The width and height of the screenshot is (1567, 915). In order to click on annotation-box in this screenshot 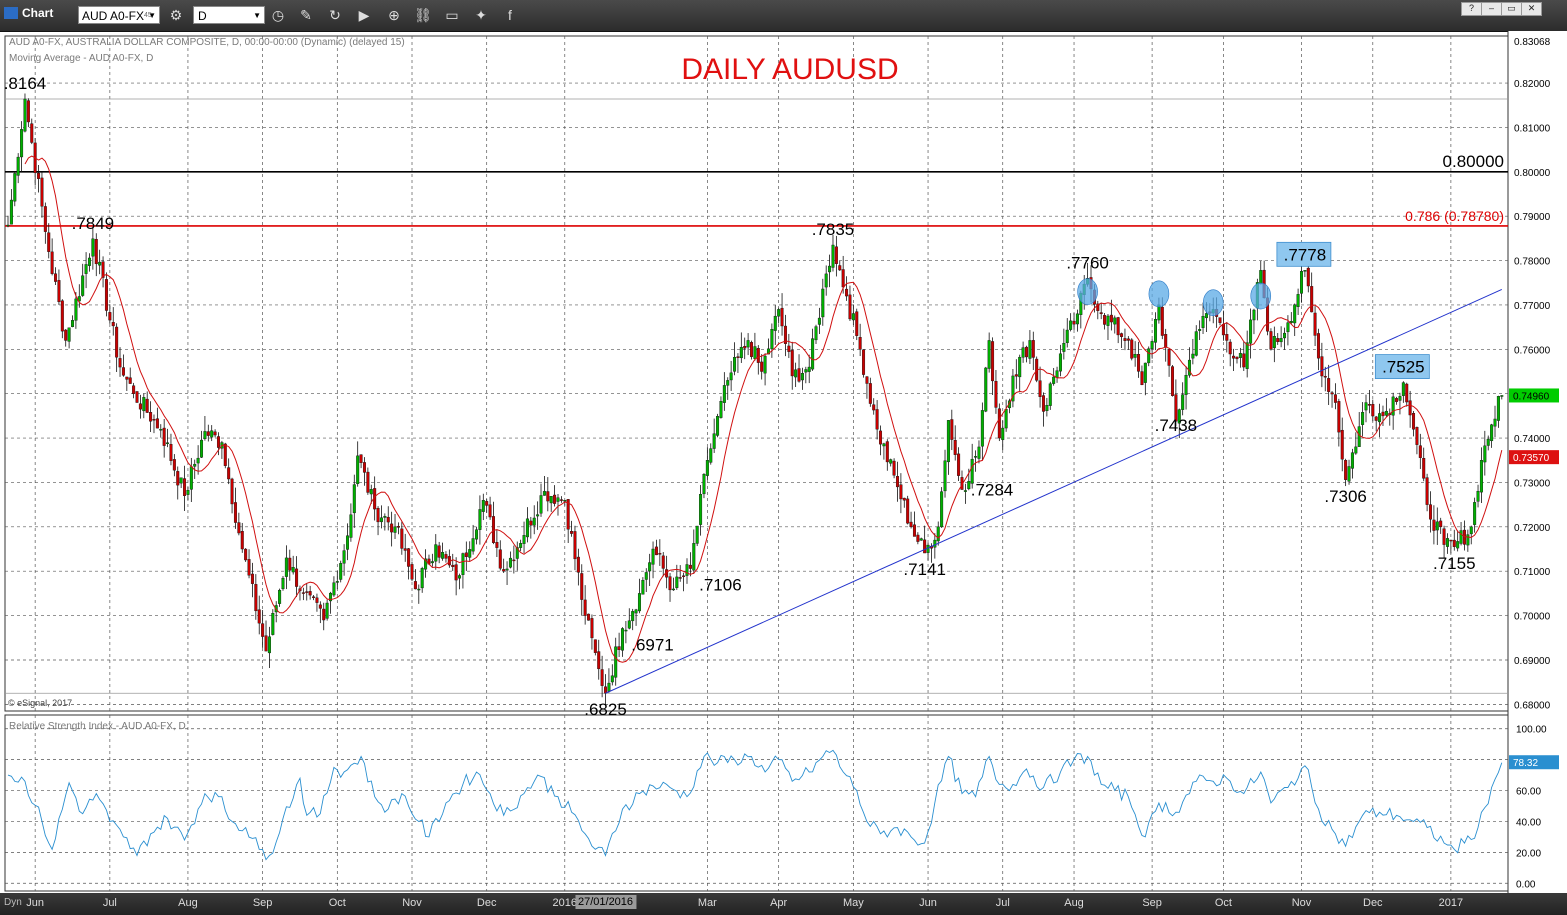, I will do `click(1304, 254)`.